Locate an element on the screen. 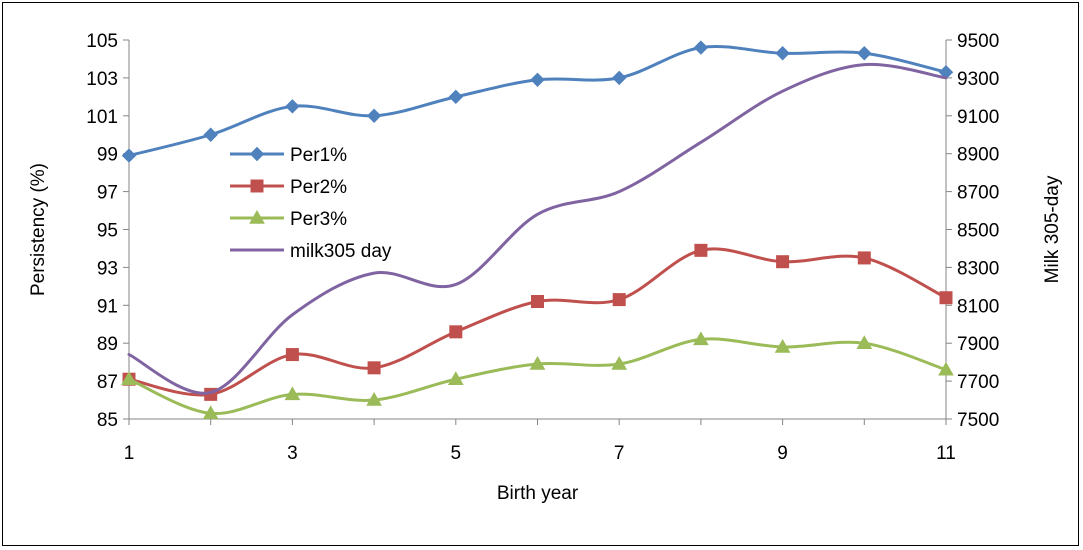  y-tick-label: 101 is located at coordinates (102, 117).